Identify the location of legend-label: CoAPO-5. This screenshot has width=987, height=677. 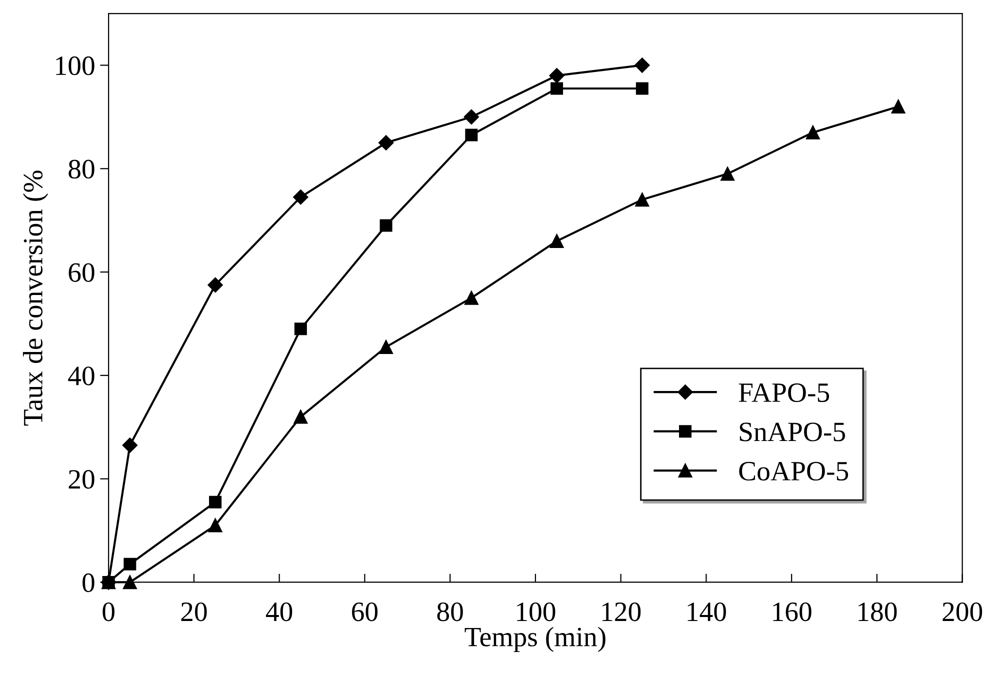
(793, 471).